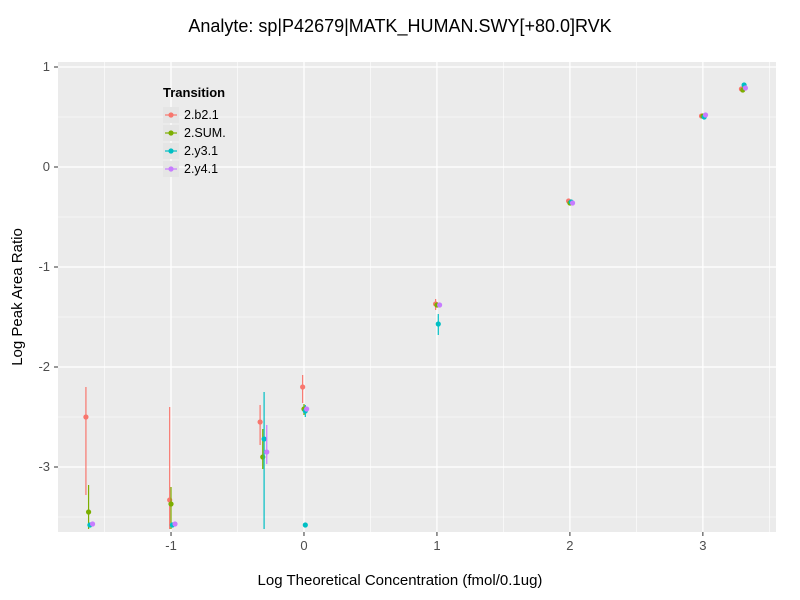  Describe the element at coordinates (201, 169) in the screenshot. I see `legend-entry-label: 2.y4.1` at that location.